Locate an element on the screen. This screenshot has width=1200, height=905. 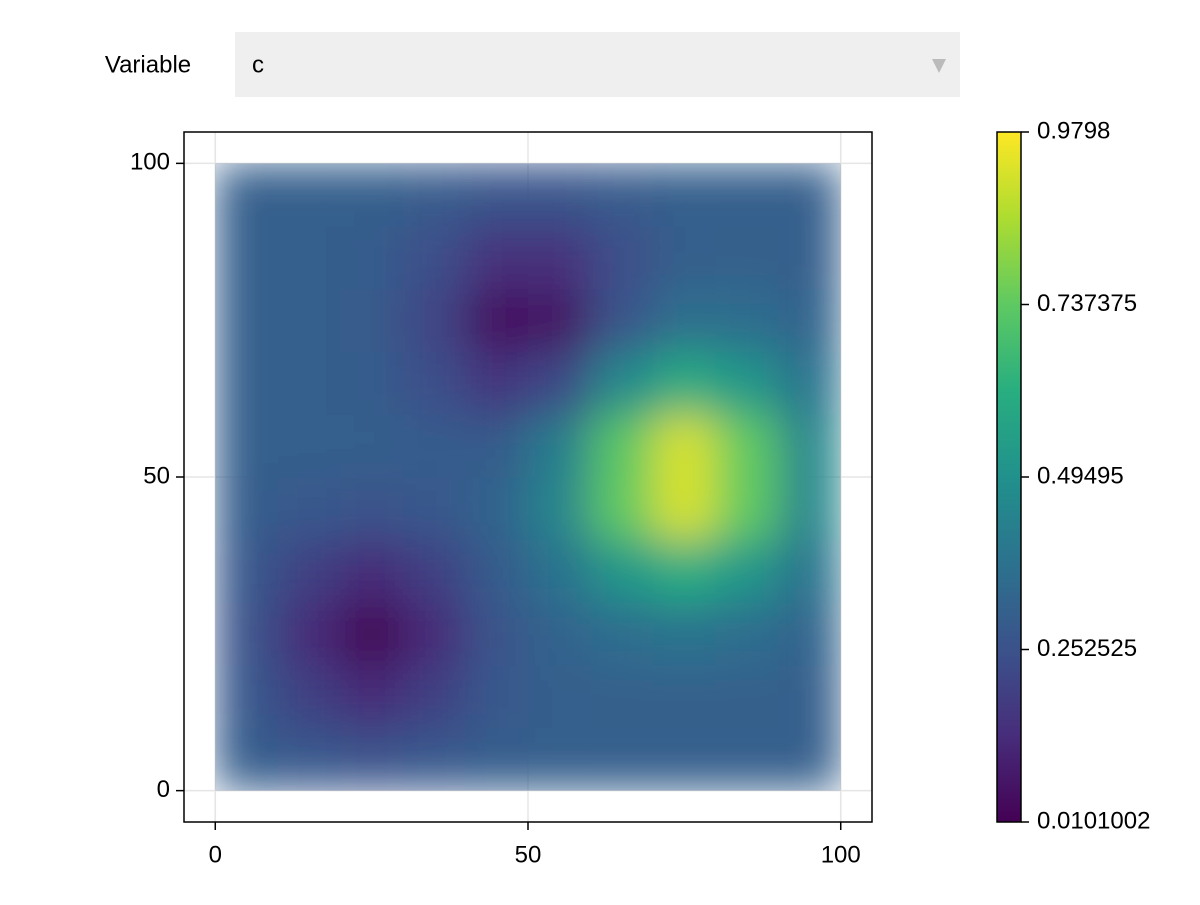
colorbar is located at coordinates (1009, 477).